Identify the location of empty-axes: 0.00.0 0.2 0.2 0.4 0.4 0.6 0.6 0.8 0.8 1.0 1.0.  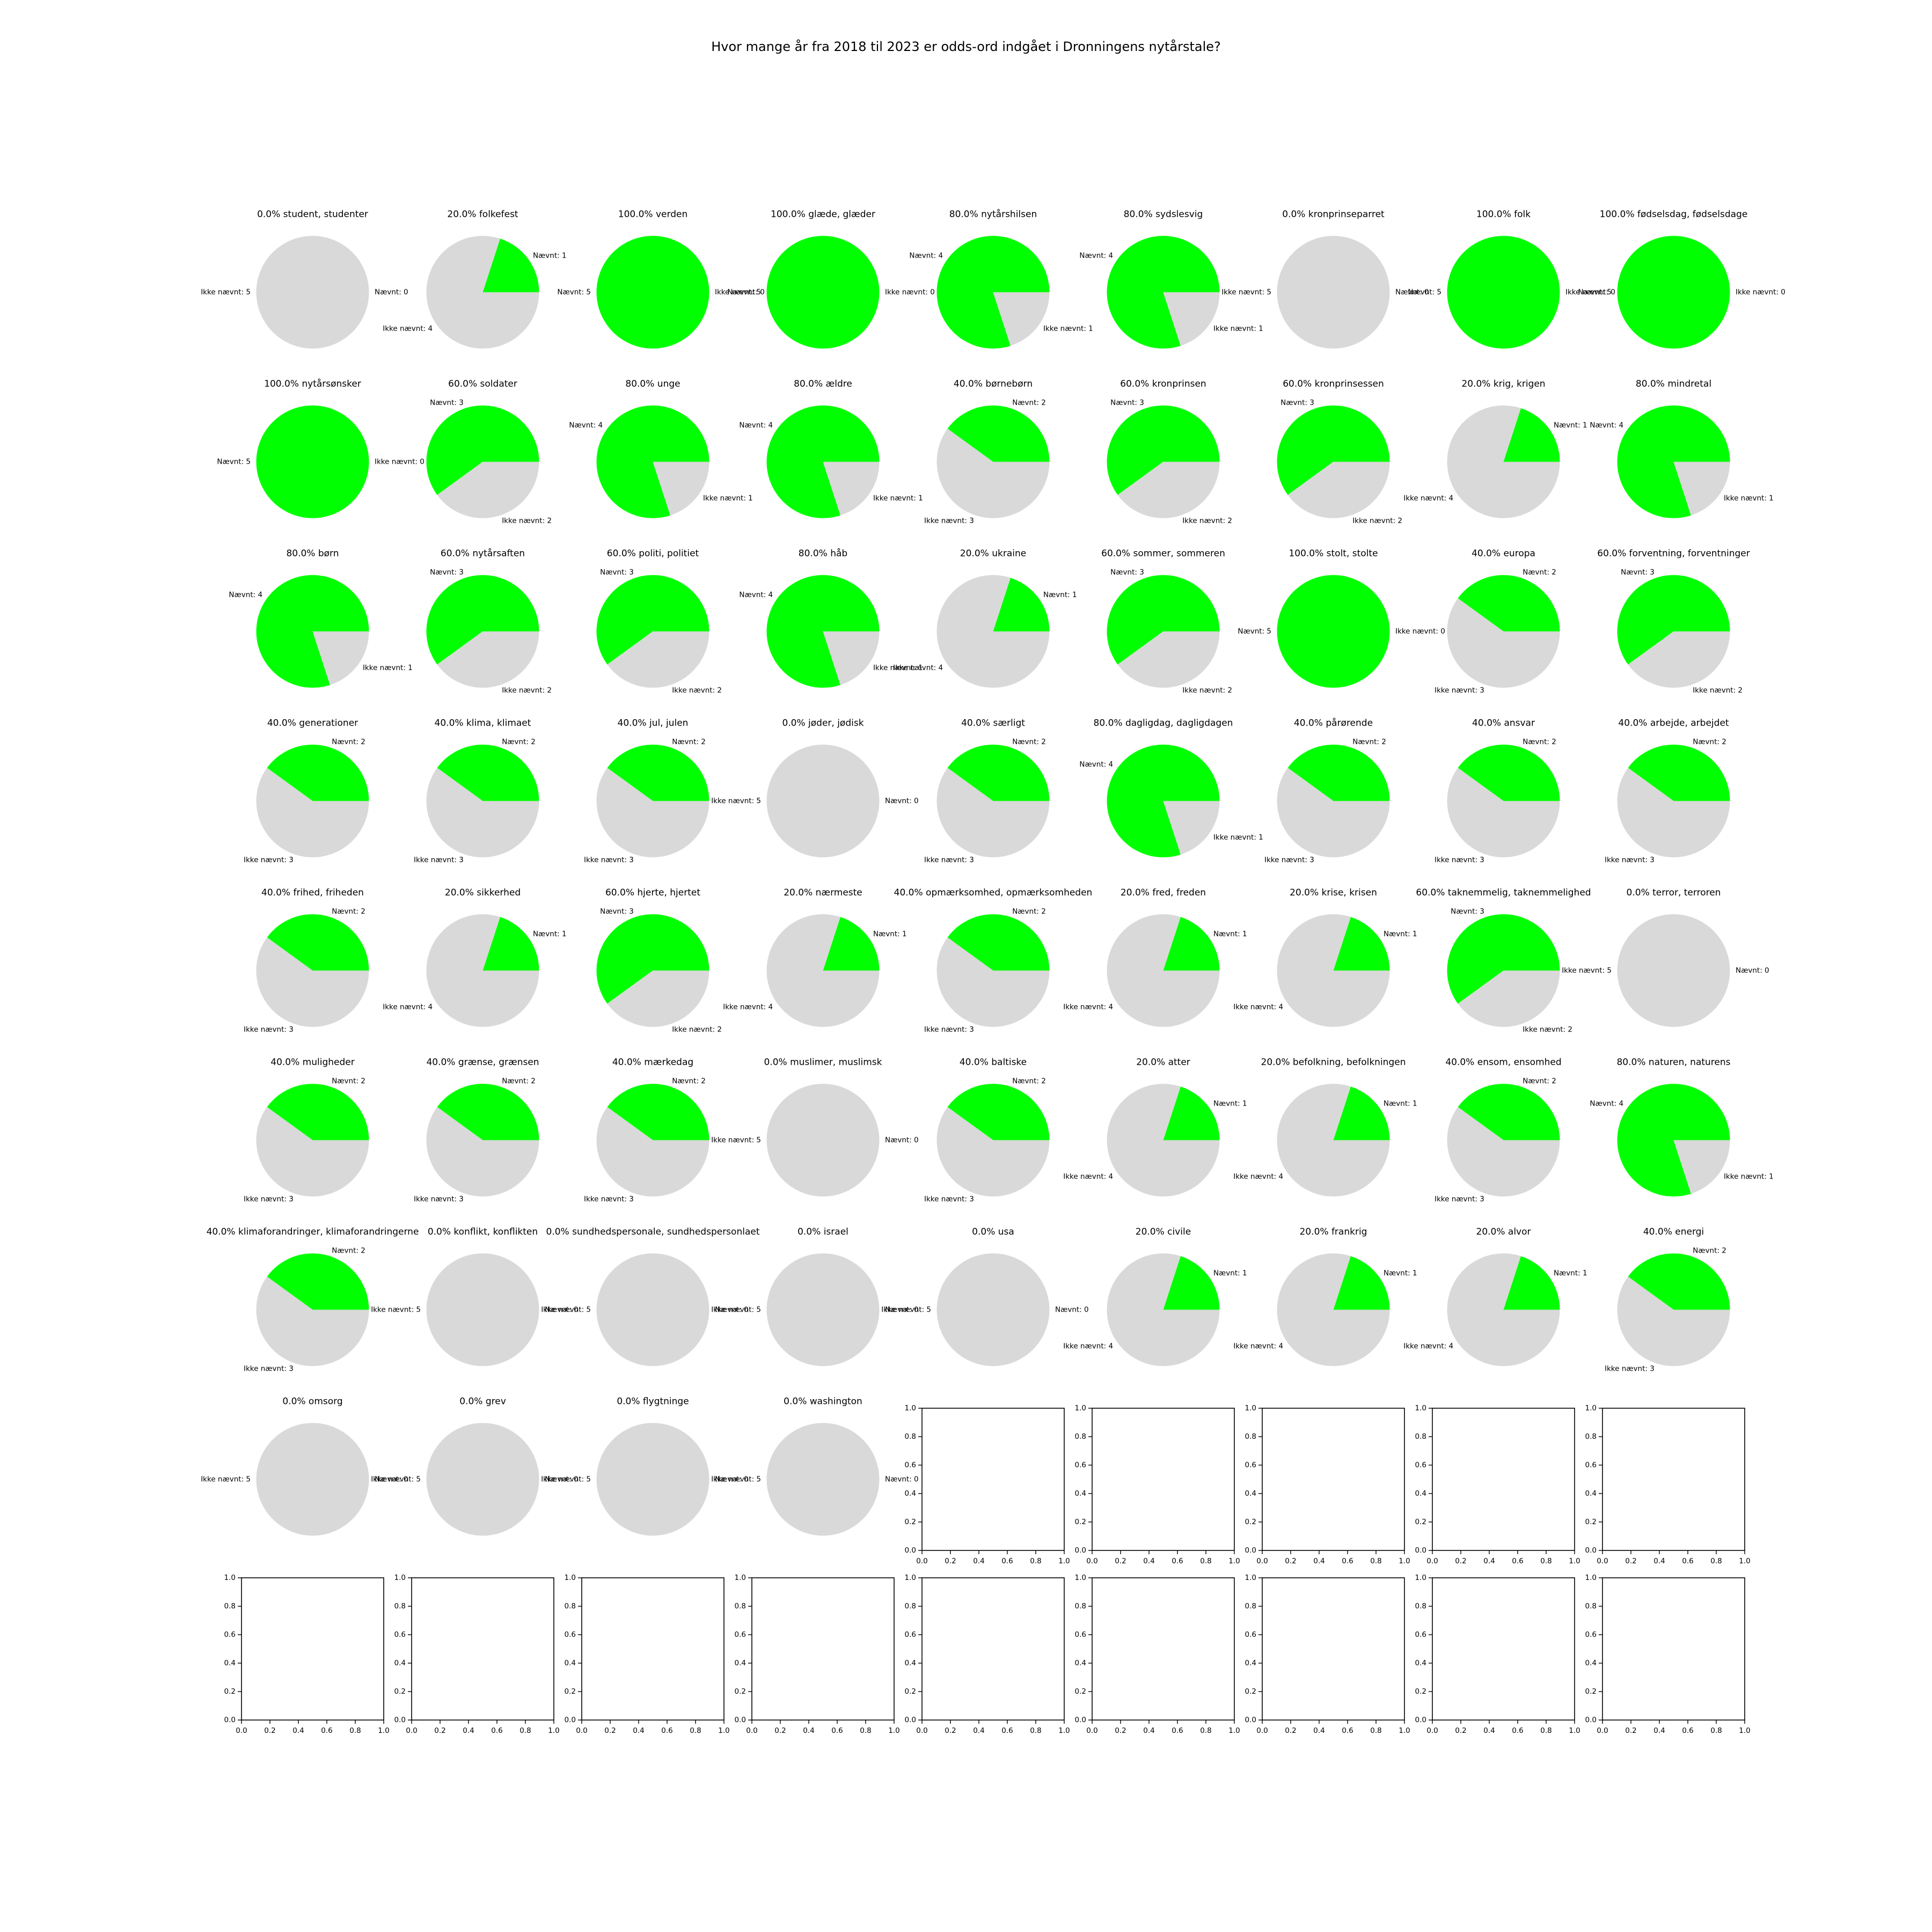
(647, 1654).